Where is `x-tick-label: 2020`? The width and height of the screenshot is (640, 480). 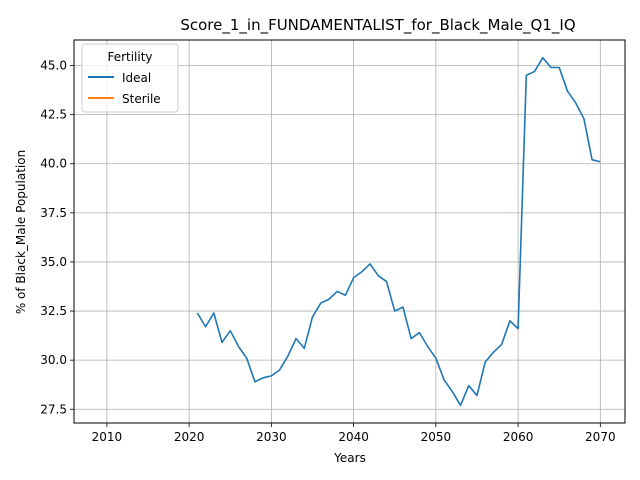
x-tick-label: 2020 is located at coordinates (189, 437).